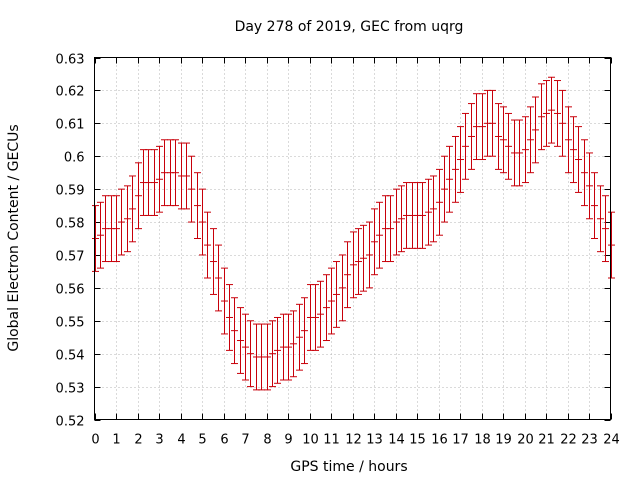  I want to click on x-tick-label: 18, so click(482, 440).